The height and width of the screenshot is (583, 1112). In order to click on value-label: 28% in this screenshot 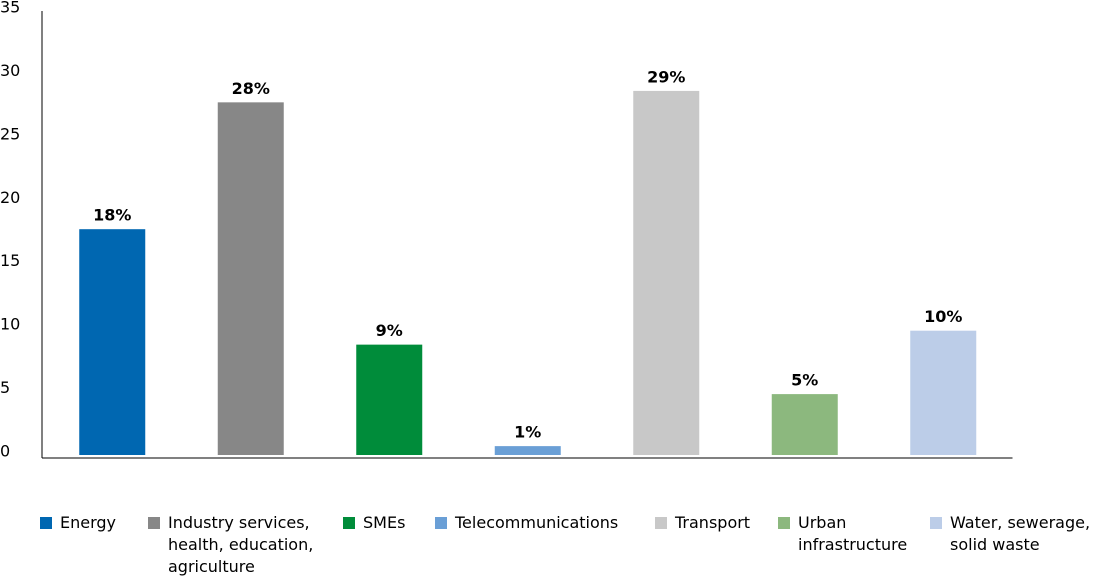, I will do `click(251, 88)`.